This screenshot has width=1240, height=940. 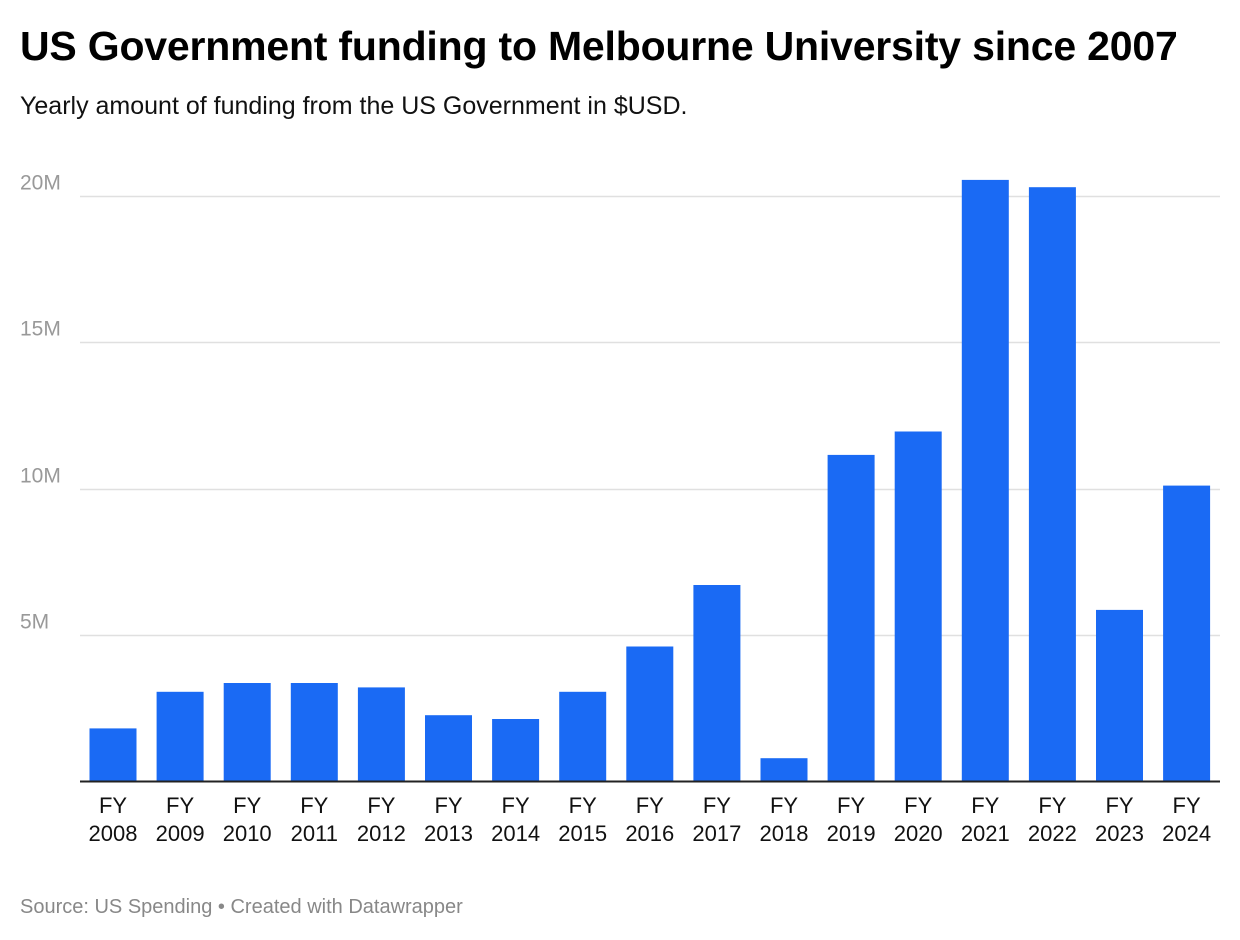 What do you see at coordinates (247, 833) in the screenshot?
I see `x-tick-label-line: 2010` at bounding box center [247, 833].